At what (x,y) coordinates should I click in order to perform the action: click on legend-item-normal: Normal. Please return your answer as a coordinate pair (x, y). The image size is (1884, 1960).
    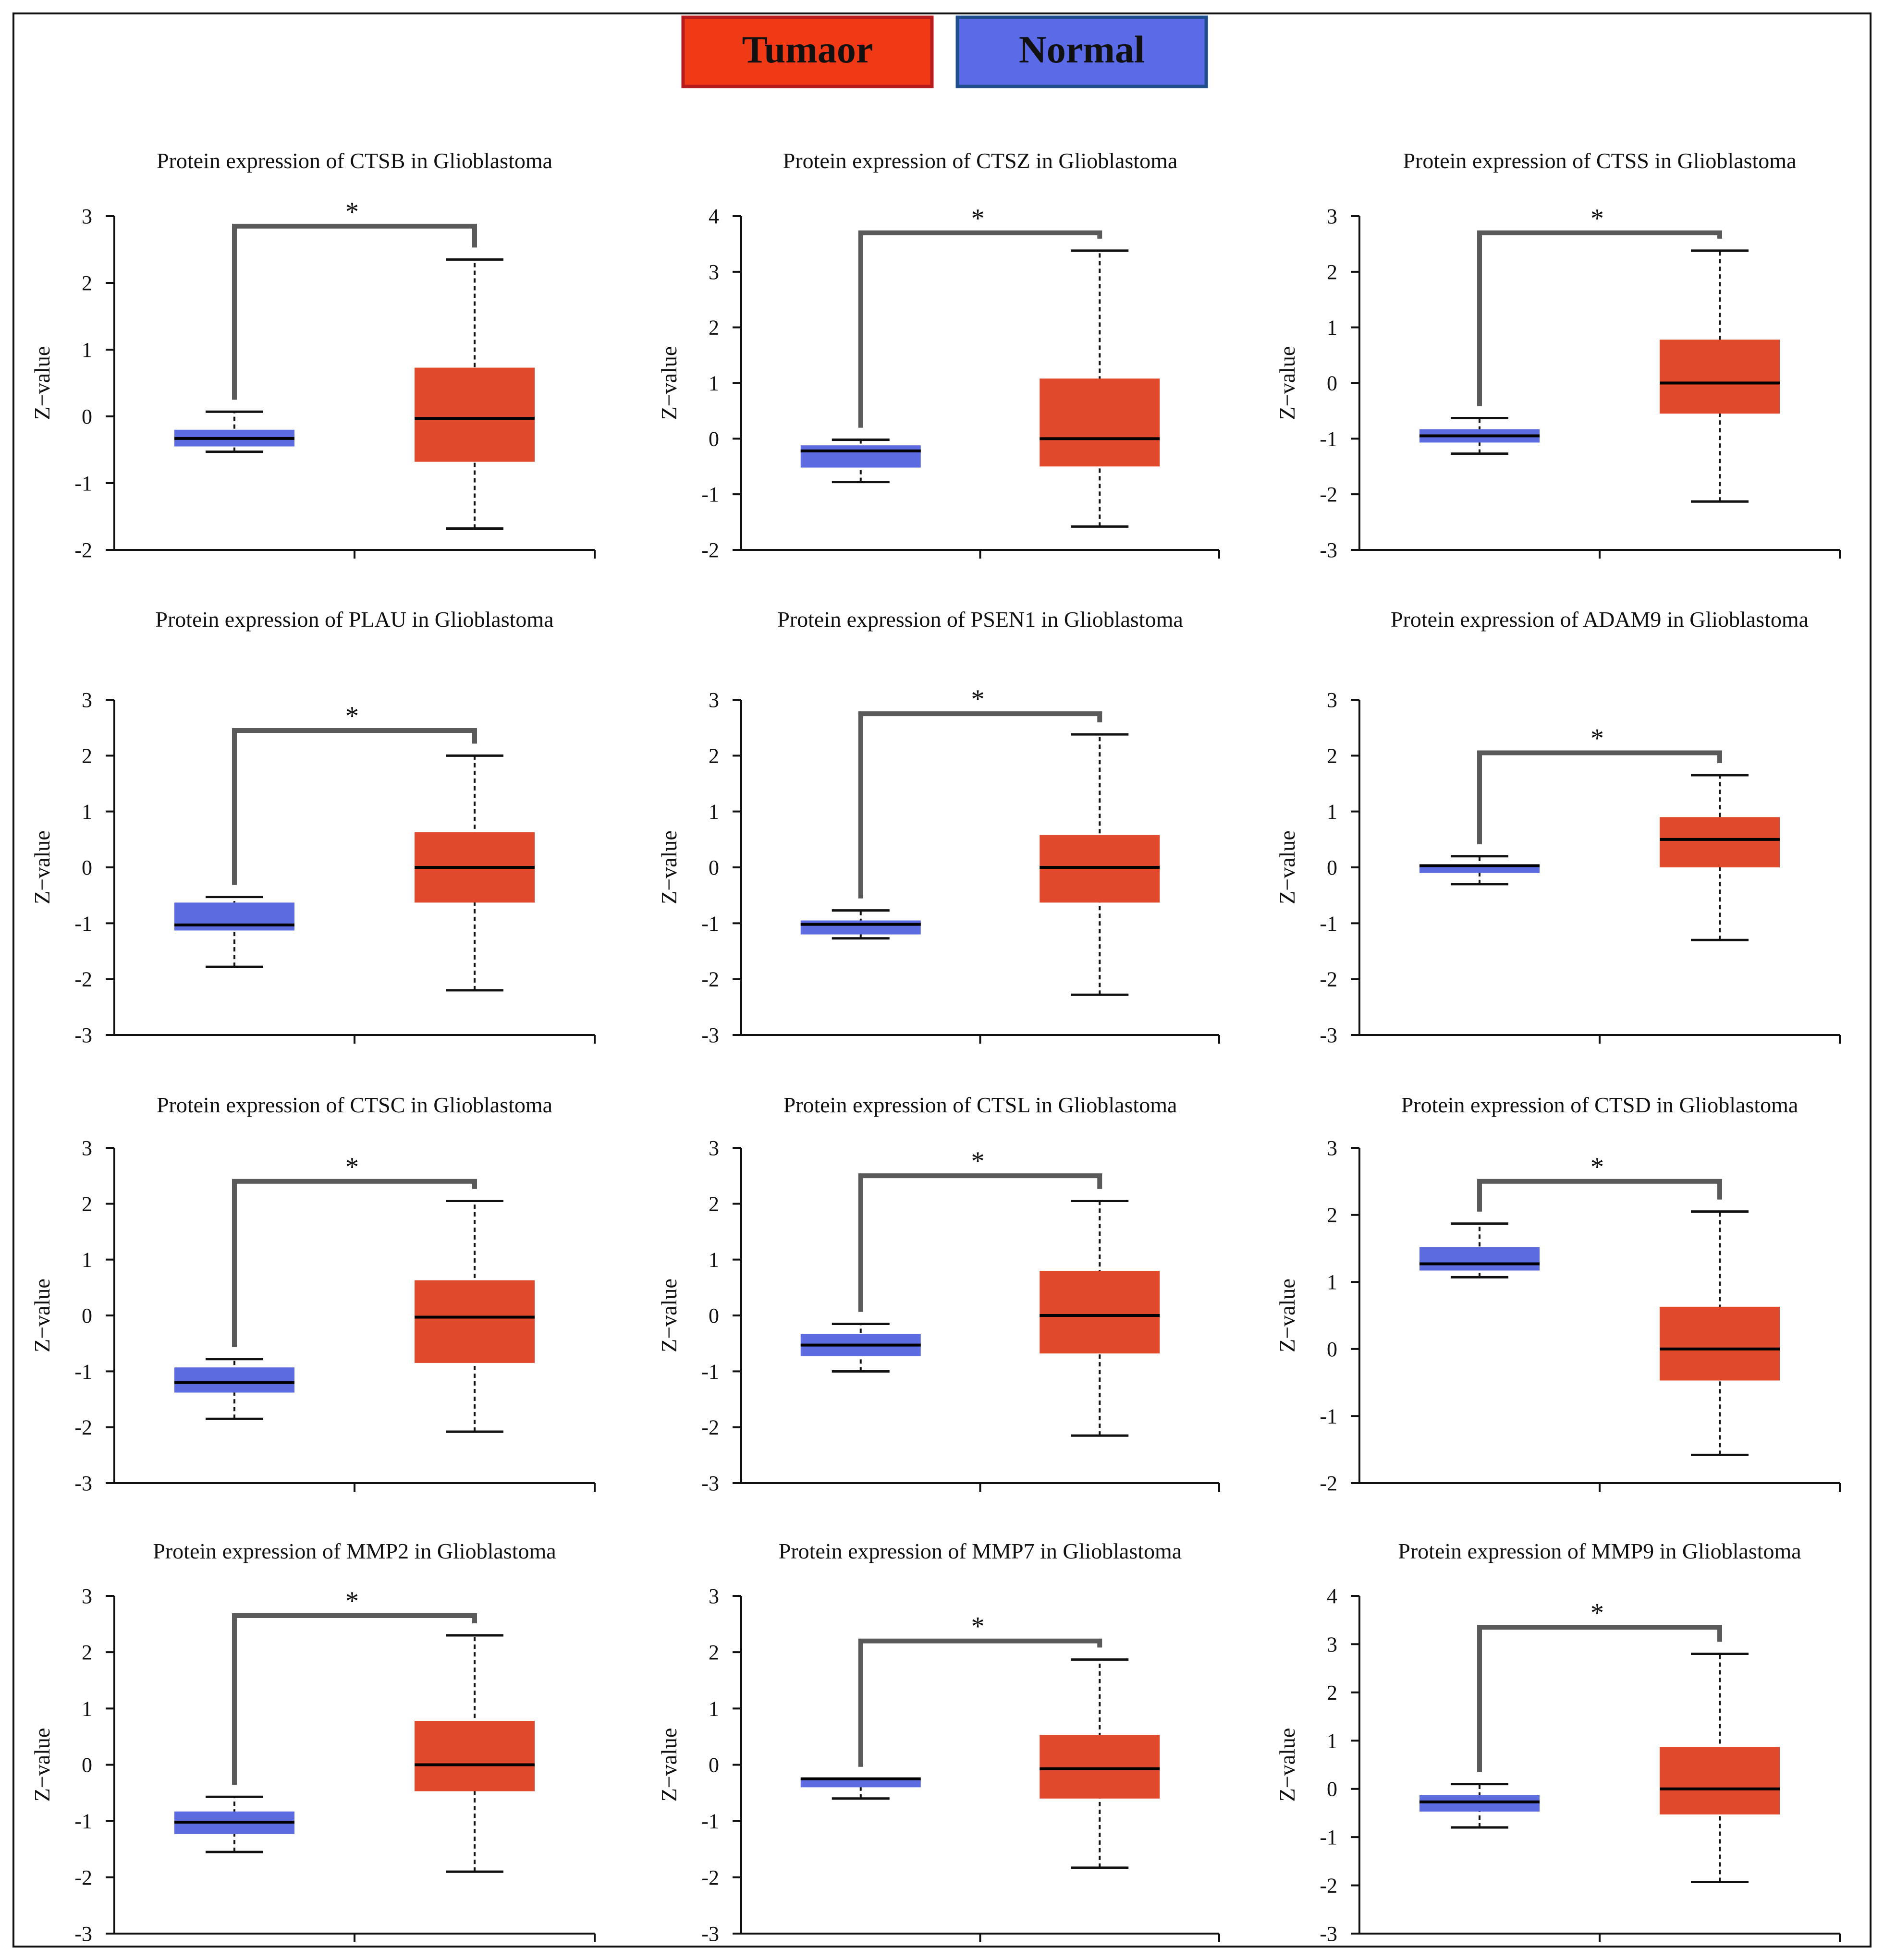
    Looking at the image, I should click on (1081, 51).